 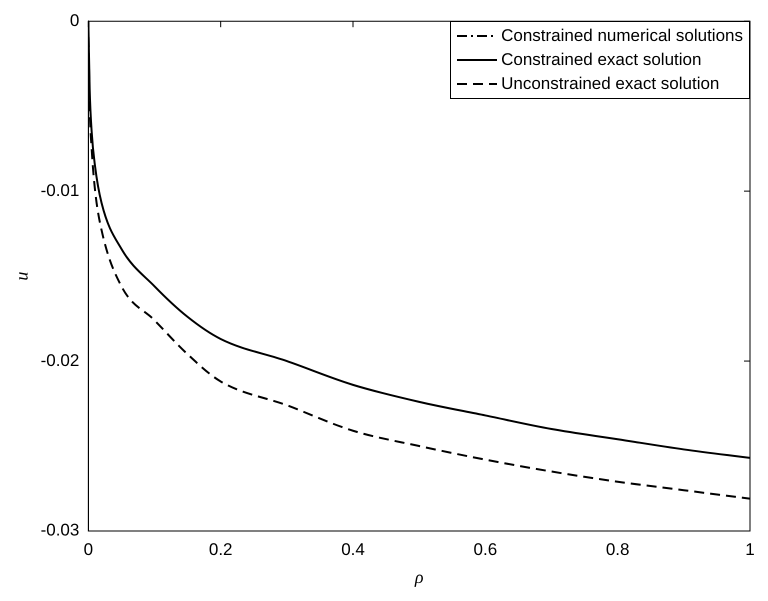 I want to click on x-tick-label: 0.4, so click(x=353, y=549).